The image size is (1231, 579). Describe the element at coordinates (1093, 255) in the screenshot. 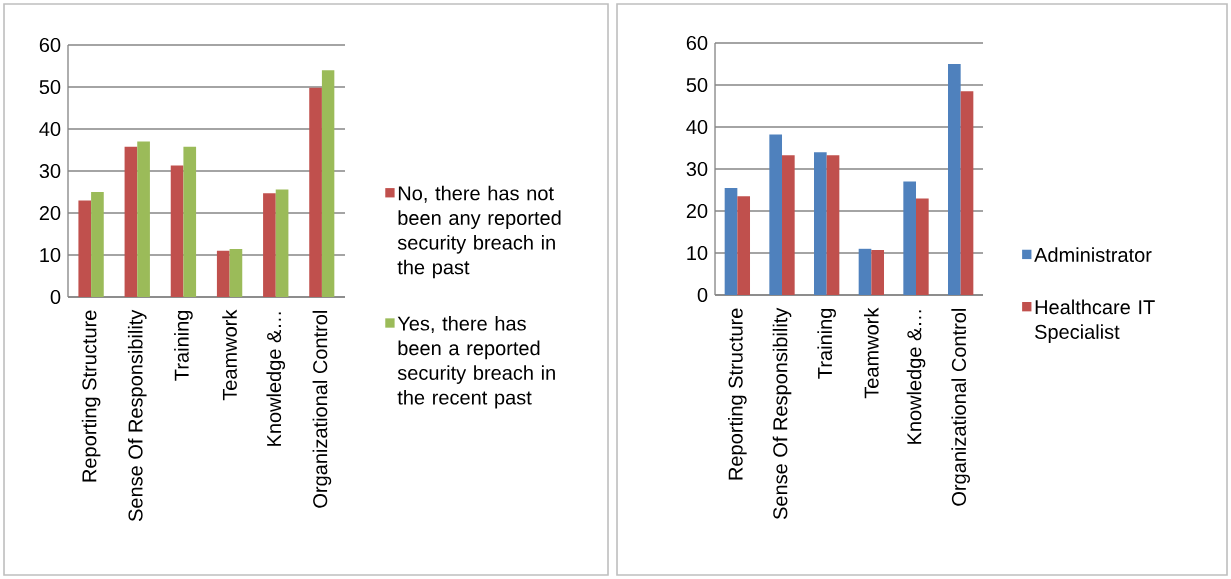

I see `legend-label: Administrator` at that location.